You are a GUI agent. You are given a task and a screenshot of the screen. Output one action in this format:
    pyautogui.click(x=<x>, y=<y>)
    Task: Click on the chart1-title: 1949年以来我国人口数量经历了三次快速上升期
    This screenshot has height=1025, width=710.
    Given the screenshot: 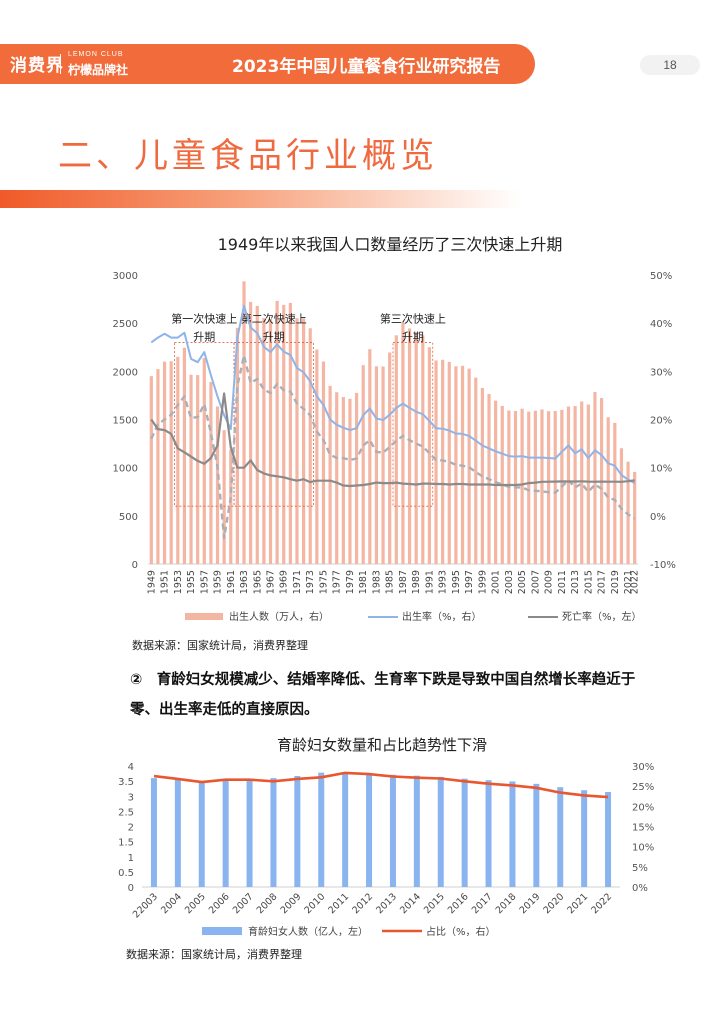 What is the action you would take?
    pyautogui.click(x=390, y=244)
    